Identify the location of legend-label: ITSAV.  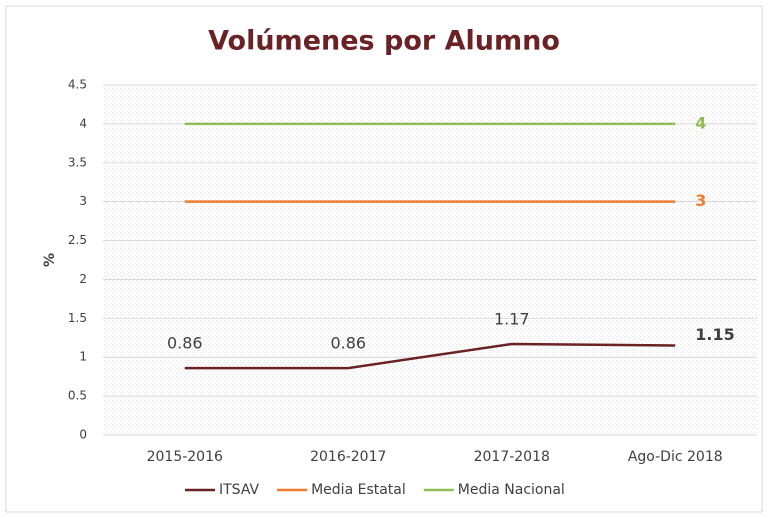
(239, 490).